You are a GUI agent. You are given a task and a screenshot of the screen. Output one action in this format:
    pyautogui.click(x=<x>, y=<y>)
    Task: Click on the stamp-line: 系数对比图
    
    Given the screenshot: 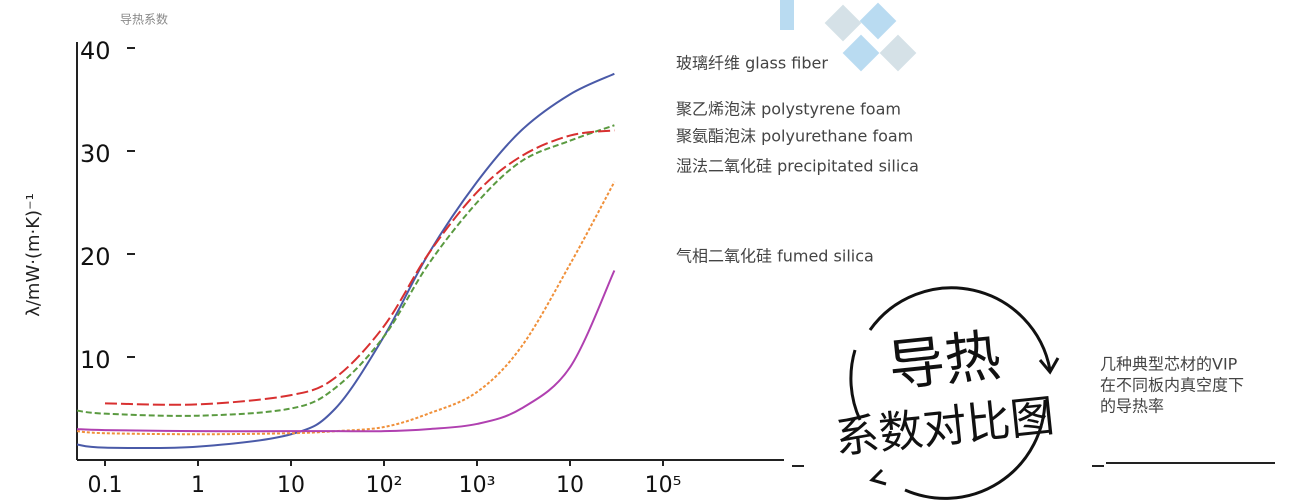 What is the action you would take?
    pyautogui.click(x=945, y=428)
    